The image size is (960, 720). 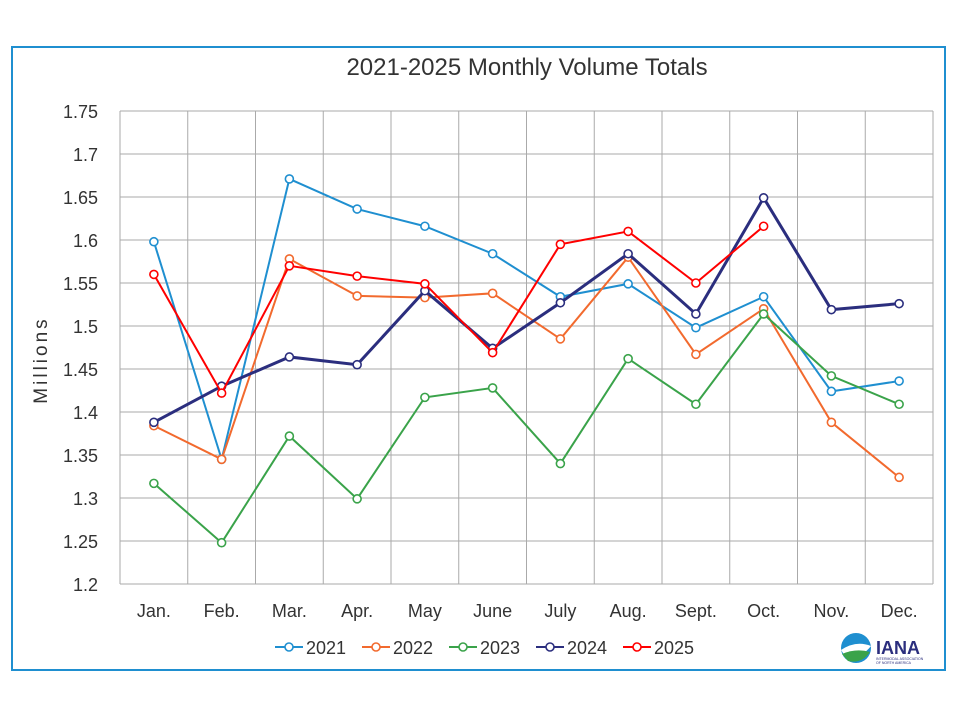 What do you see at coordinates (85, 413) in the screenshot?
I see `y-tick-label: 1.4` at bounding box center [85, 413].